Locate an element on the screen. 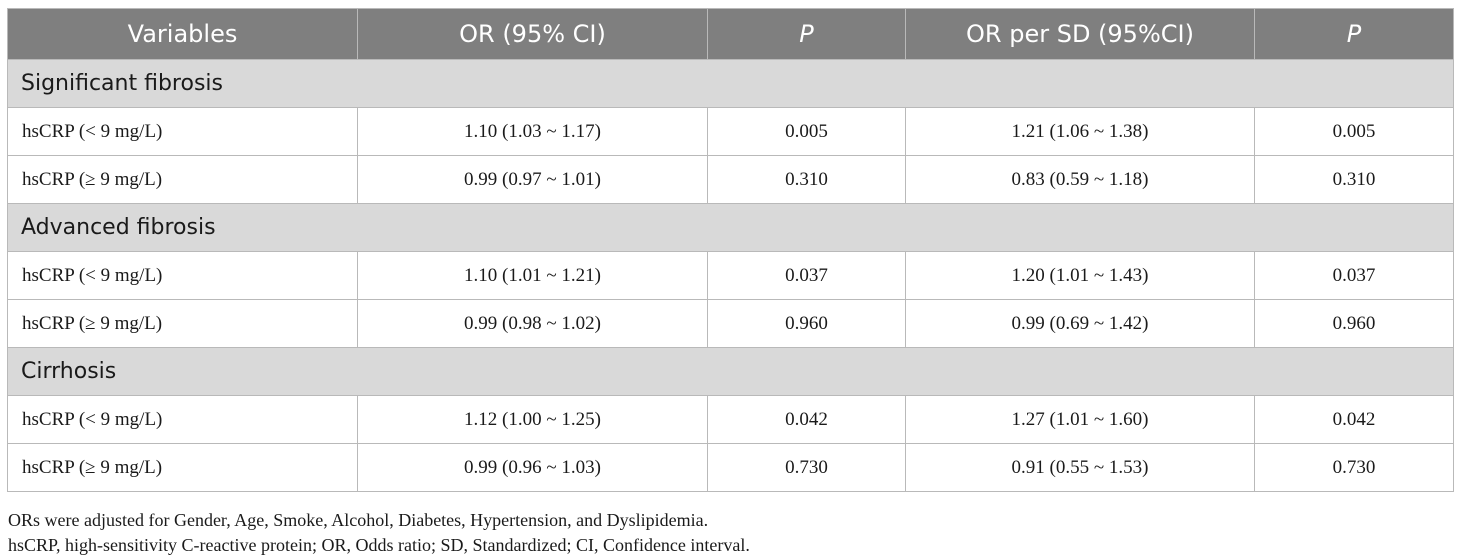 Image resolution: width=1460 pixels, height=560 pixels. p-sd-cell: 0.005 is located at coordinates (1354, 131).